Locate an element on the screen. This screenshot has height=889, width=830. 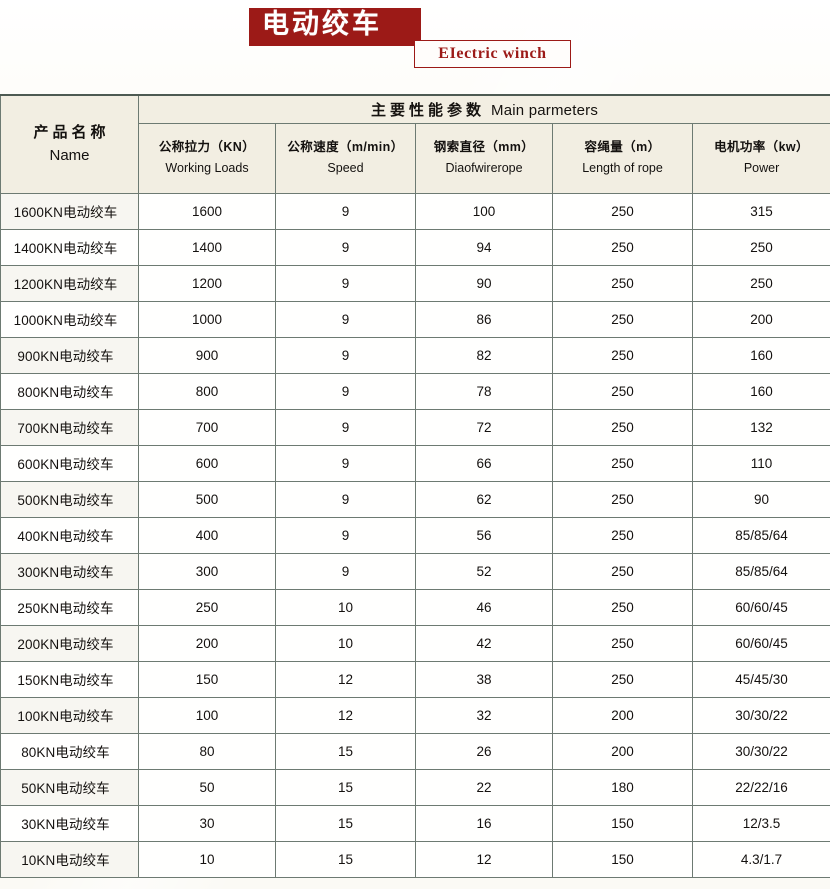
page-title-en: EIectric winch is located at coordinates (492, 53).